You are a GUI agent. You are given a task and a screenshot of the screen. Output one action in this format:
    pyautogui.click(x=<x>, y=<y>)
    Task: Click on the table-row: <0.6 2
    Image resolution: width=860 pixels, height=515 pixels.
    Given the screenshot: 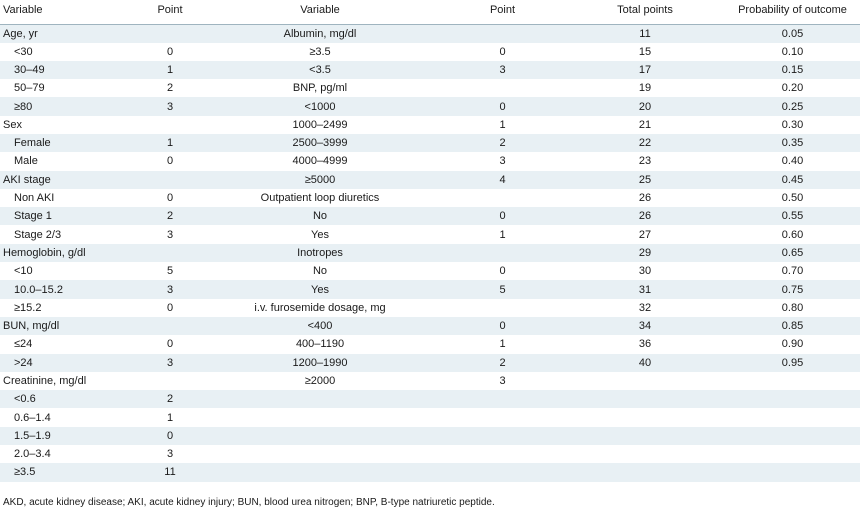 What is the action you would take?
    pyautogui.click(x=430, y=399)
    